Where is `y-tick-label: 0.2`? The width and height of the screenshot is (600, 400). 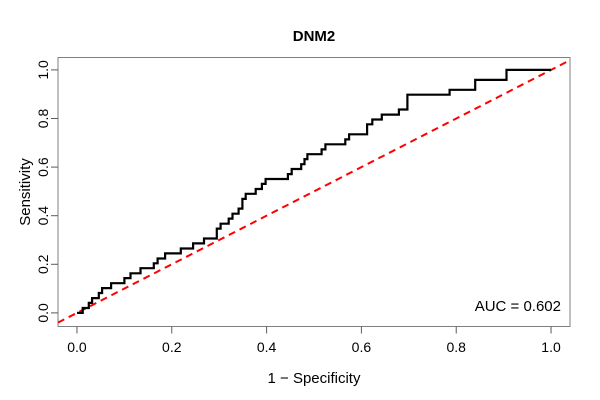 y-tick-label: 0.2 is located at coordinates (43, 264).